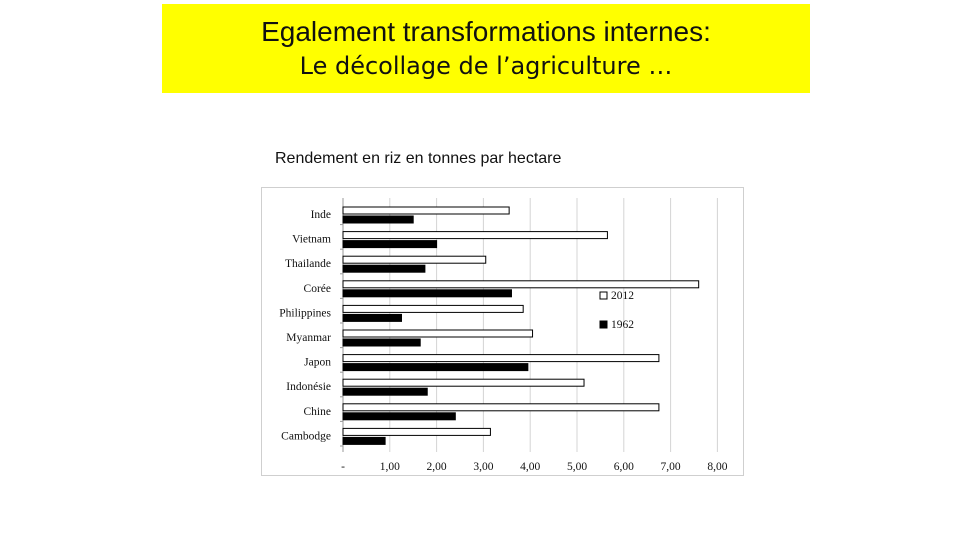  Describe the element at coordinates (486, 31) in the screenshot. I see `slide-title: Egalement transformations internes:` at that location.